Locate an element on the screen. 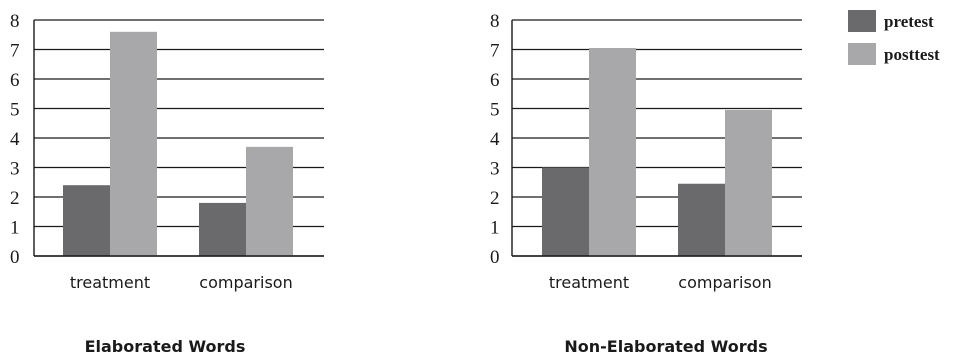  chart-title: Non-Elaborated Words is located at coordinates (665, 345).